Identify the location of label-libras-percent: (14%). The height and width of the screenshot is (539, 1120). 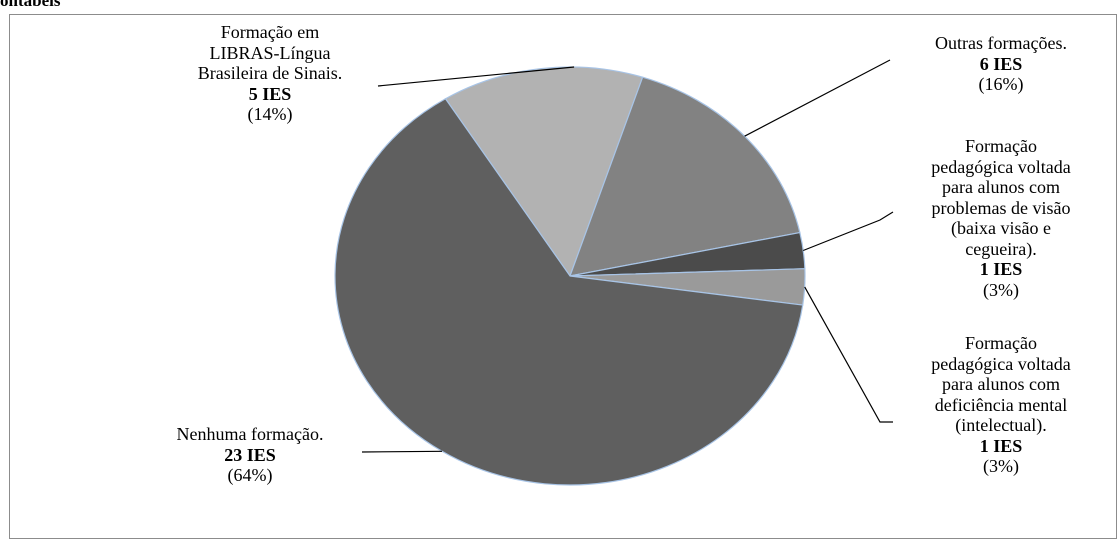
(270, 114).